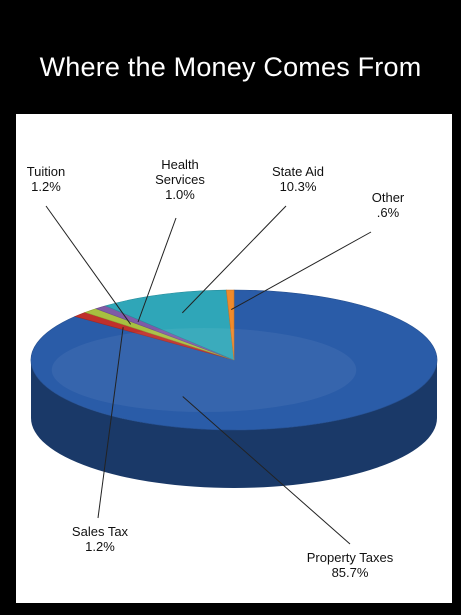  I want to click on leader-line-state-aid, so click(234, 259).